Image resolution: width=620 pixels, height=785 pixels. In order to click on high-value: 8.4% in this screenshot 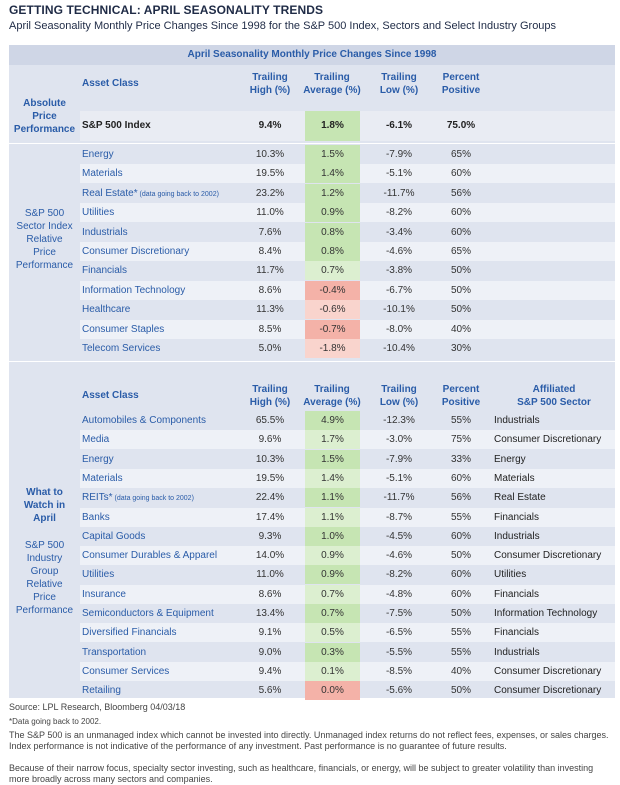, I will do `click(270, 251)`.